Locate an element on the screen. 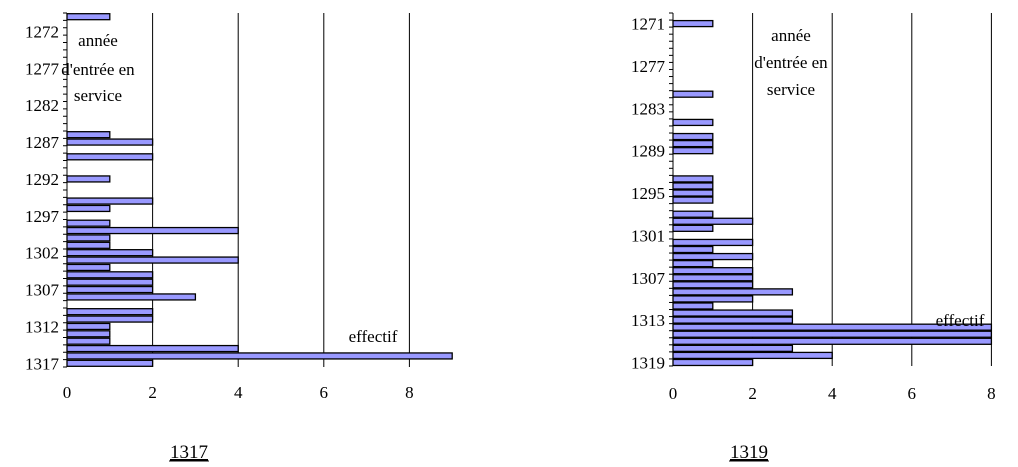  y-tick-label: 1295 is located at coordinates (648, 193).